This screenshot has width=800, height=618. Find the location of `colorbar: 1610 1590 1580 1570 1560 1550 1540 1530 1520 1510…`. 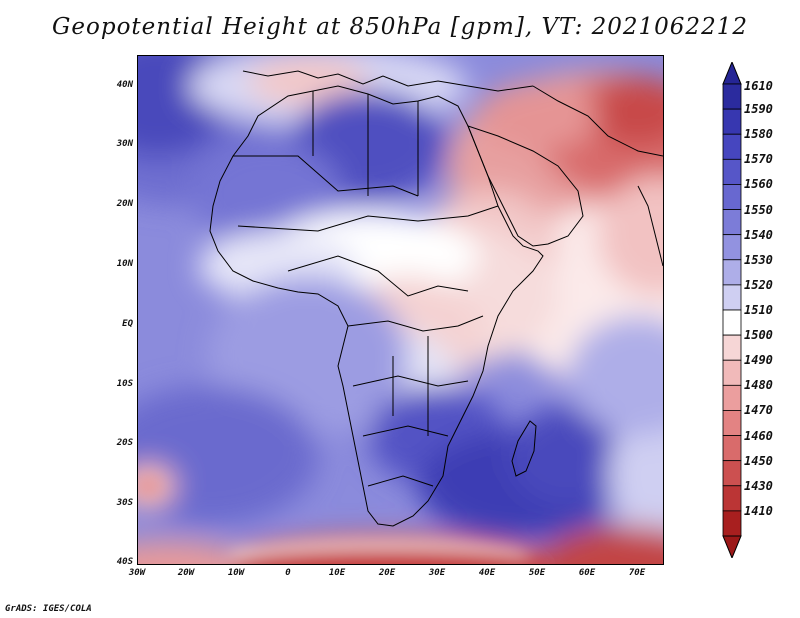

colorbar: 1610 1590 1580 1570 1560 1550 1540 1530 1520 1510… is located at coordinates (761, 310).